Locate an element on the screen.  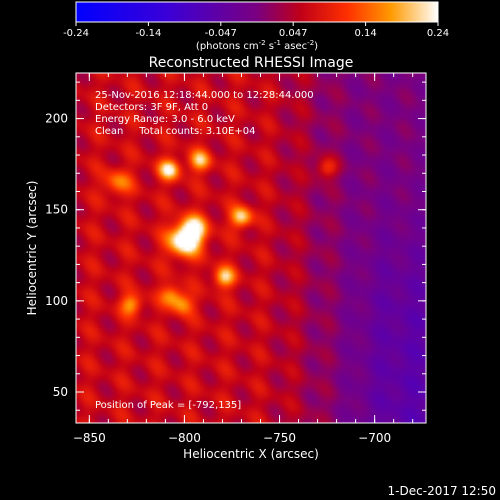
colorbar-tick-label: 0.24 is located at coordinates (438, 33).